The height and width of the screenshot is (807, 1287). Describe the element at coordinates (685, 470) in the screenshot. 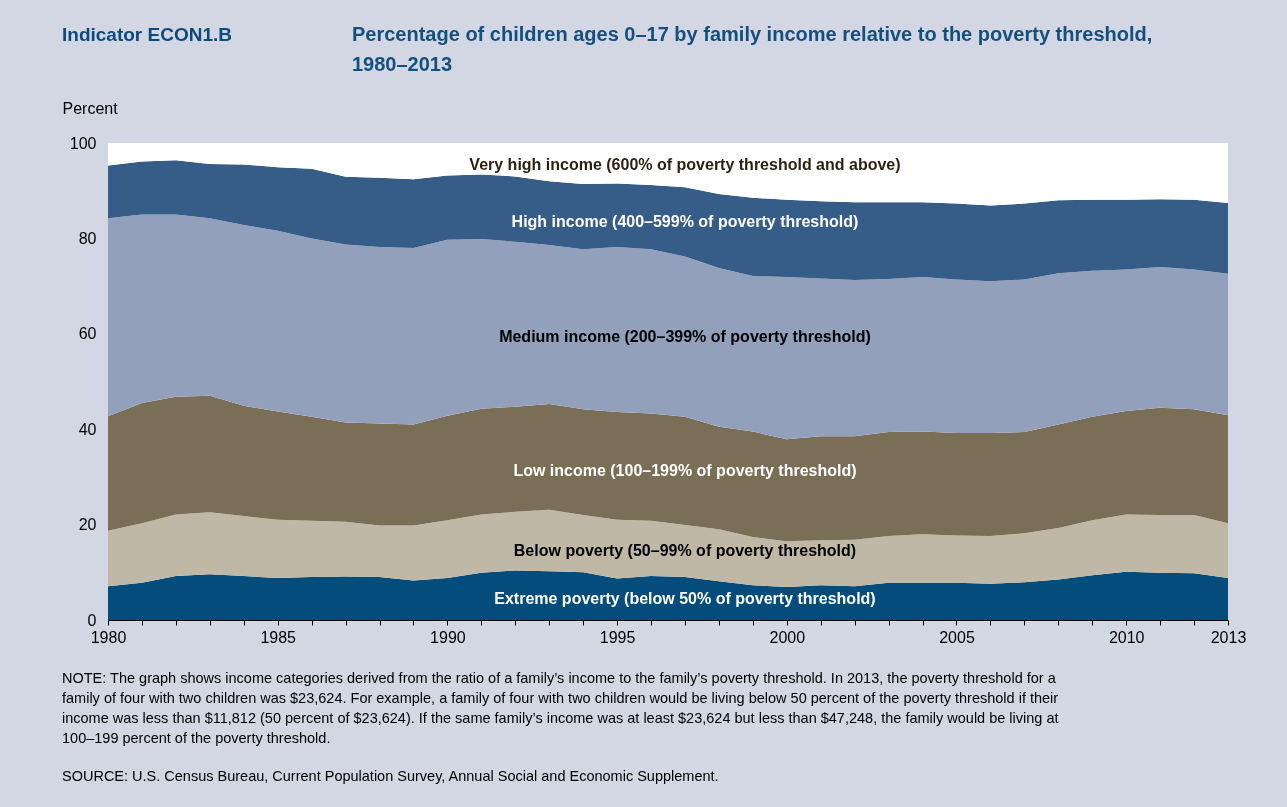

I see `series-label: Low income (100–199% of poverty threshold)` at that location.